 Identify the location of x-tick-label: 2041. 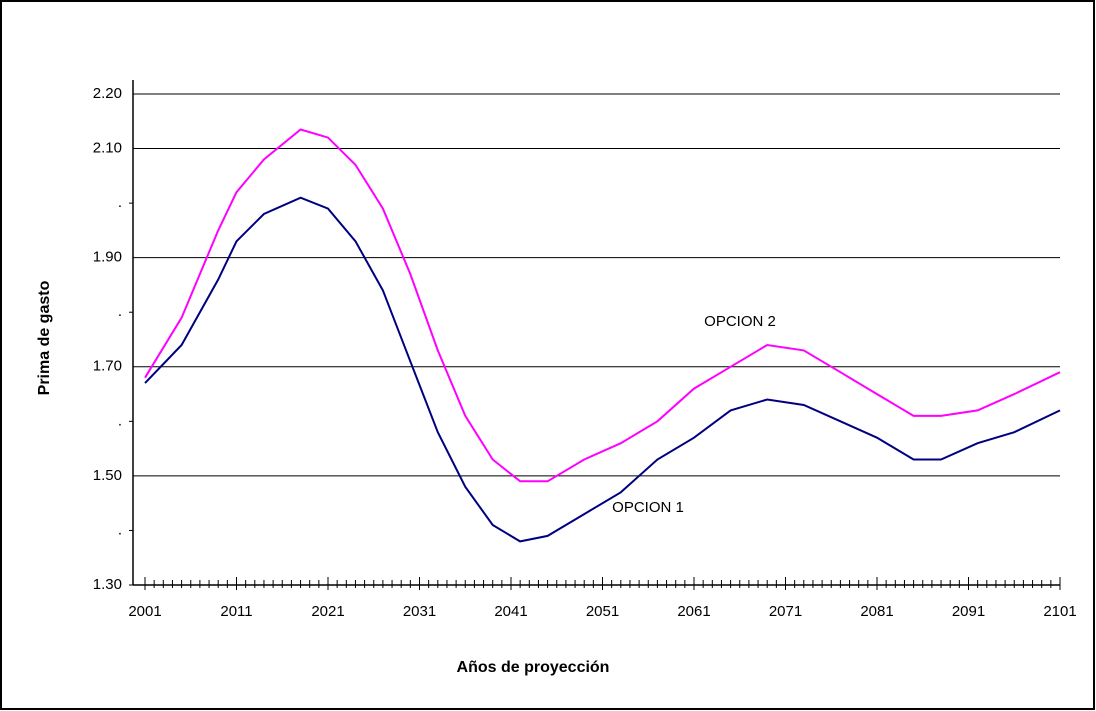
(510, 611).